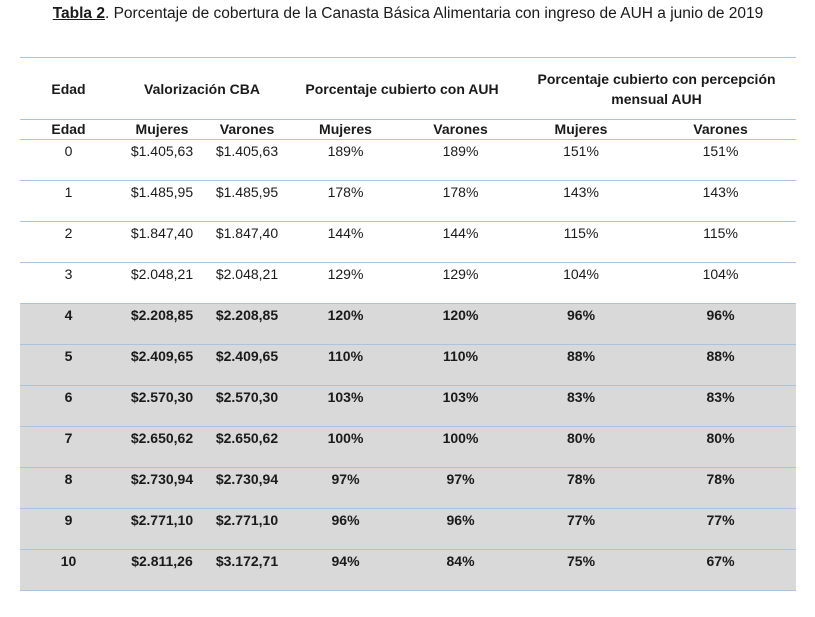  What do you see at coordinates (162, 529) in the screenshot?
I see `cell-cba-mujeres: $2.771,10` at bounding box center [162, 529].